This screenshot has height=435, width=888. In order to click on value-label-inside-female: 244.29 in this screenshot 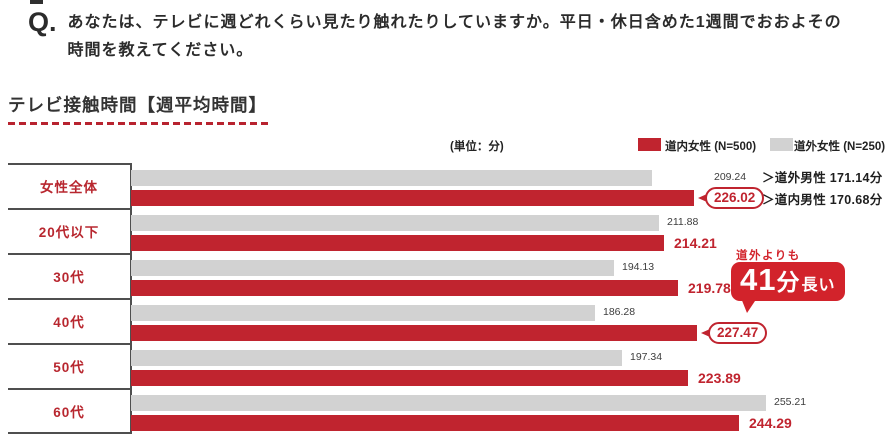, I will do `click(770, 423)`.